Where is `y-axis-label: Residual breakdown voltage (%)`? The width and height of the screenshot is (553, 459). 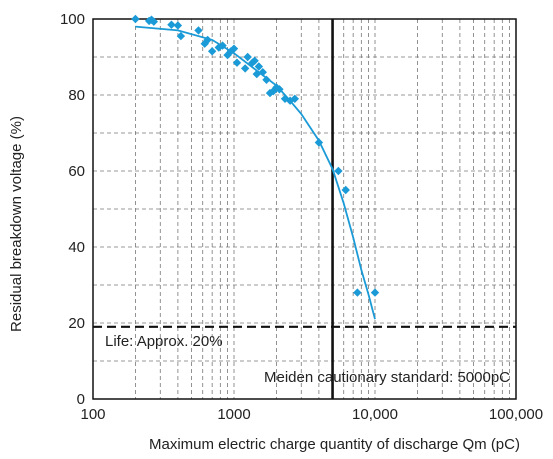
y-axis-label: Residual breakdown voltage (%) is located at coordinates (16, 224).